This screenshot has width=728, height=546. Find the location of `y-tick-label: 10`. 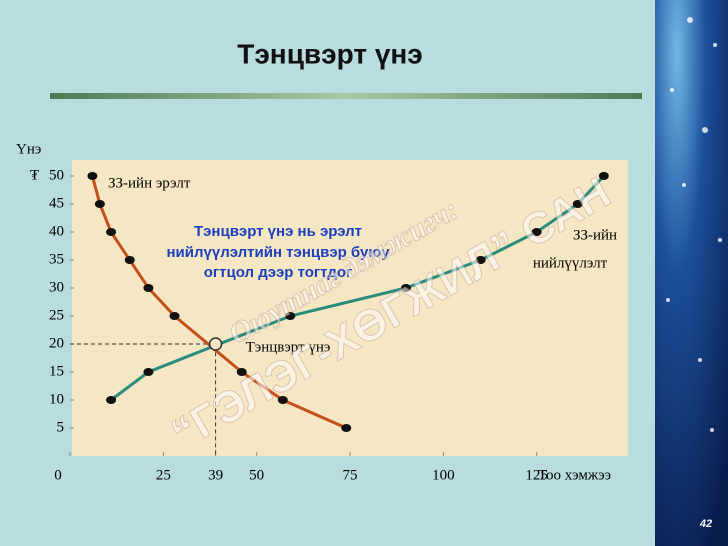

y-tick-label: 10 is located at coordinates (56, 399).